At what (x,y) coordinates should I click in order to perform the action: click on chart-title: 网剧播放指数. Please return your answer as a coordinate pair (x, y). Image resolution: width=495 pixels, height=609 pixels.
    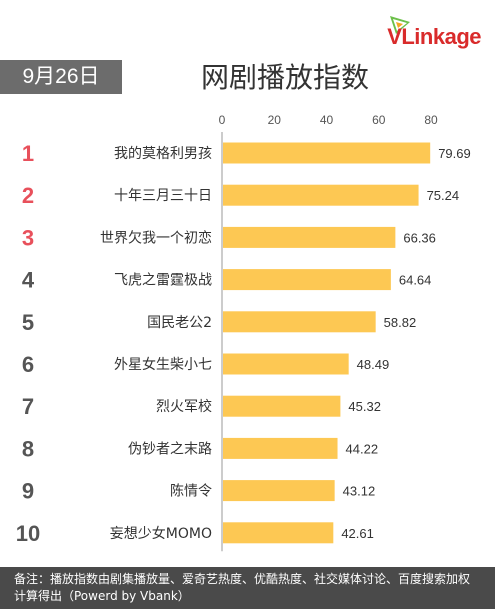
    Looking at the image, I should click on (284, 77).